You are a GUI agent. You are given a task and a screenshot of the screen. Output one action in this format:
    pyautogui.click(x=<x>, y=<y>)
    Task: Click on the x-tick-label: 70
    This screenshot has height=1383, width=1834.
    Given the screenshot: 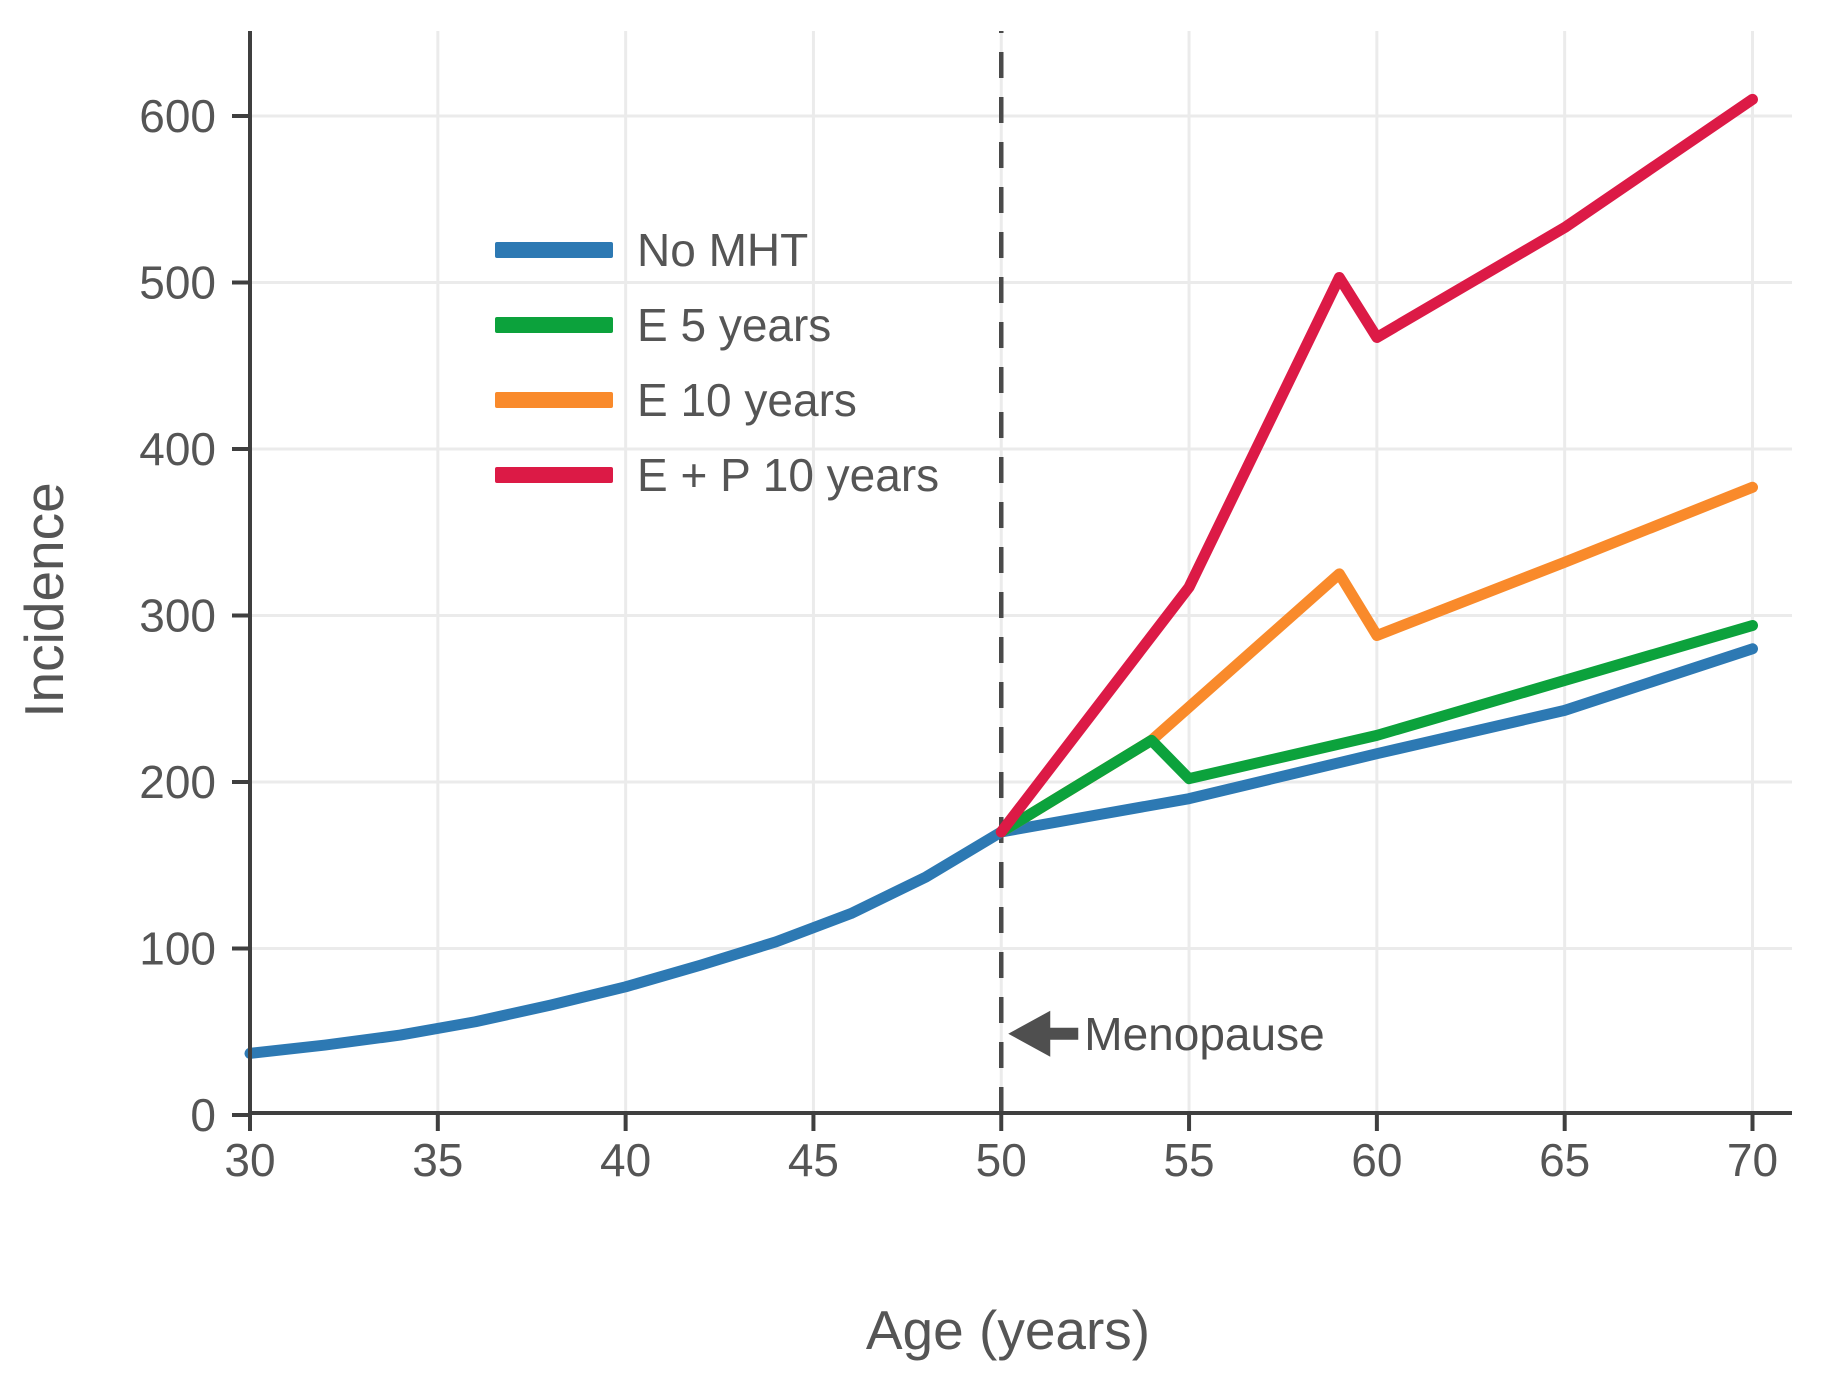 What is the action you would take?
    pyautogui.click(x=1752, y=1160)
    